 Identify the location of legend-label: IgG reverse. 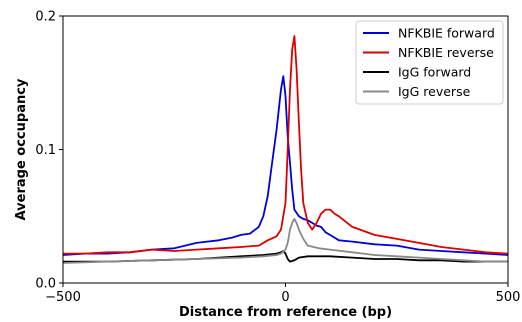
(434, 91).